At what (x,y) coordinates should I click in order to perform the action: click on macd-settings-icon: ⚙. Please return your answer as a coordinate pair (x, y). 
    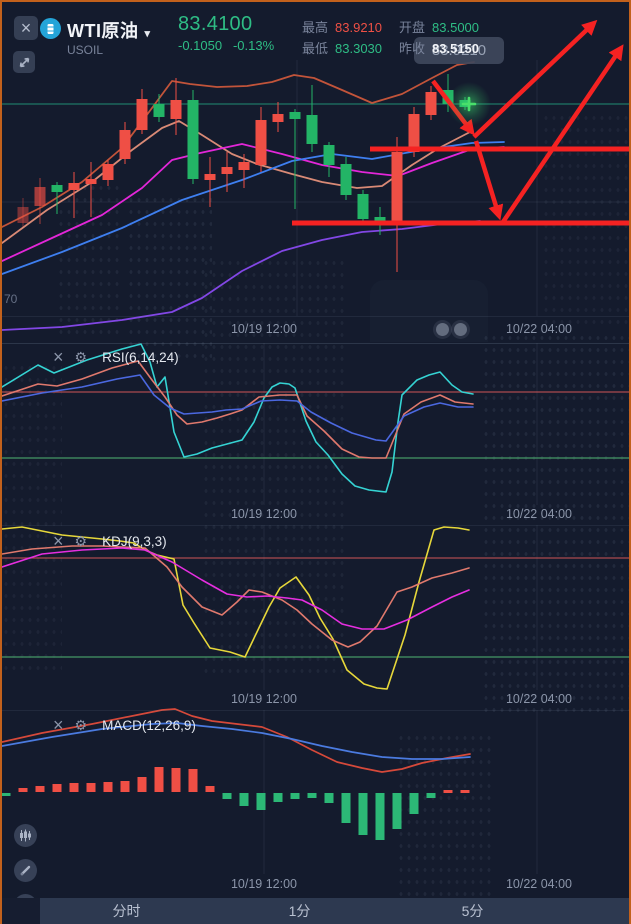
    Looking at the image, I should click on (81, 725).